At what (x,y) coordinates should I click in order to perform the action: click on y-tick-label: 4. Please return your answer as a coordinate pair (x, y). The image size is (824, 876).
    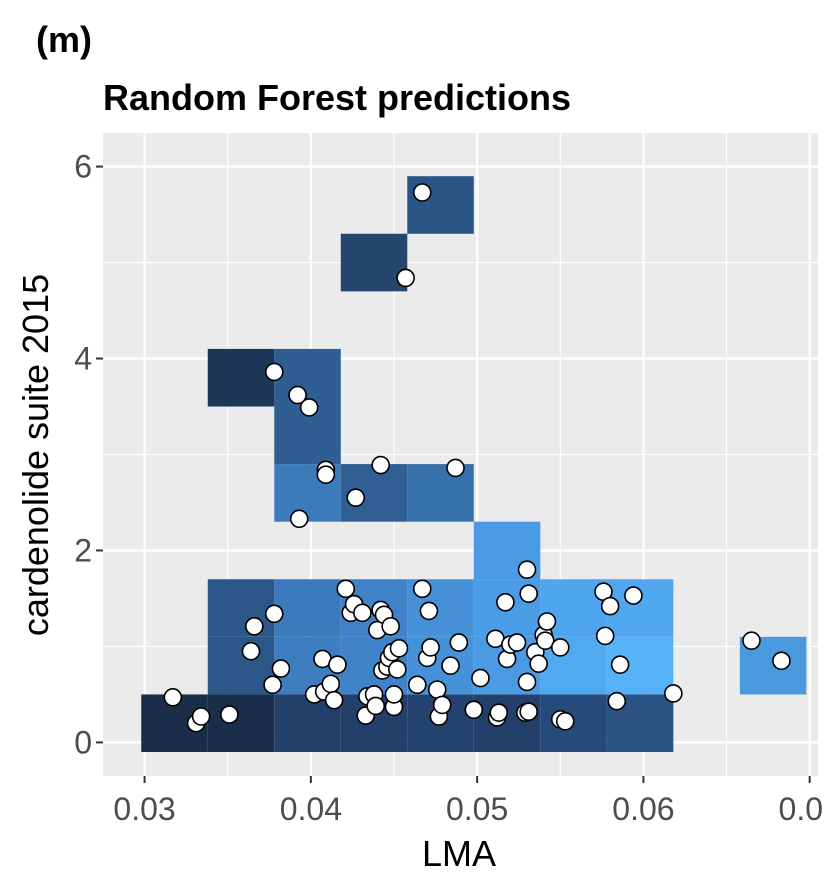
    Looking at the image, I should click on (83, 359).